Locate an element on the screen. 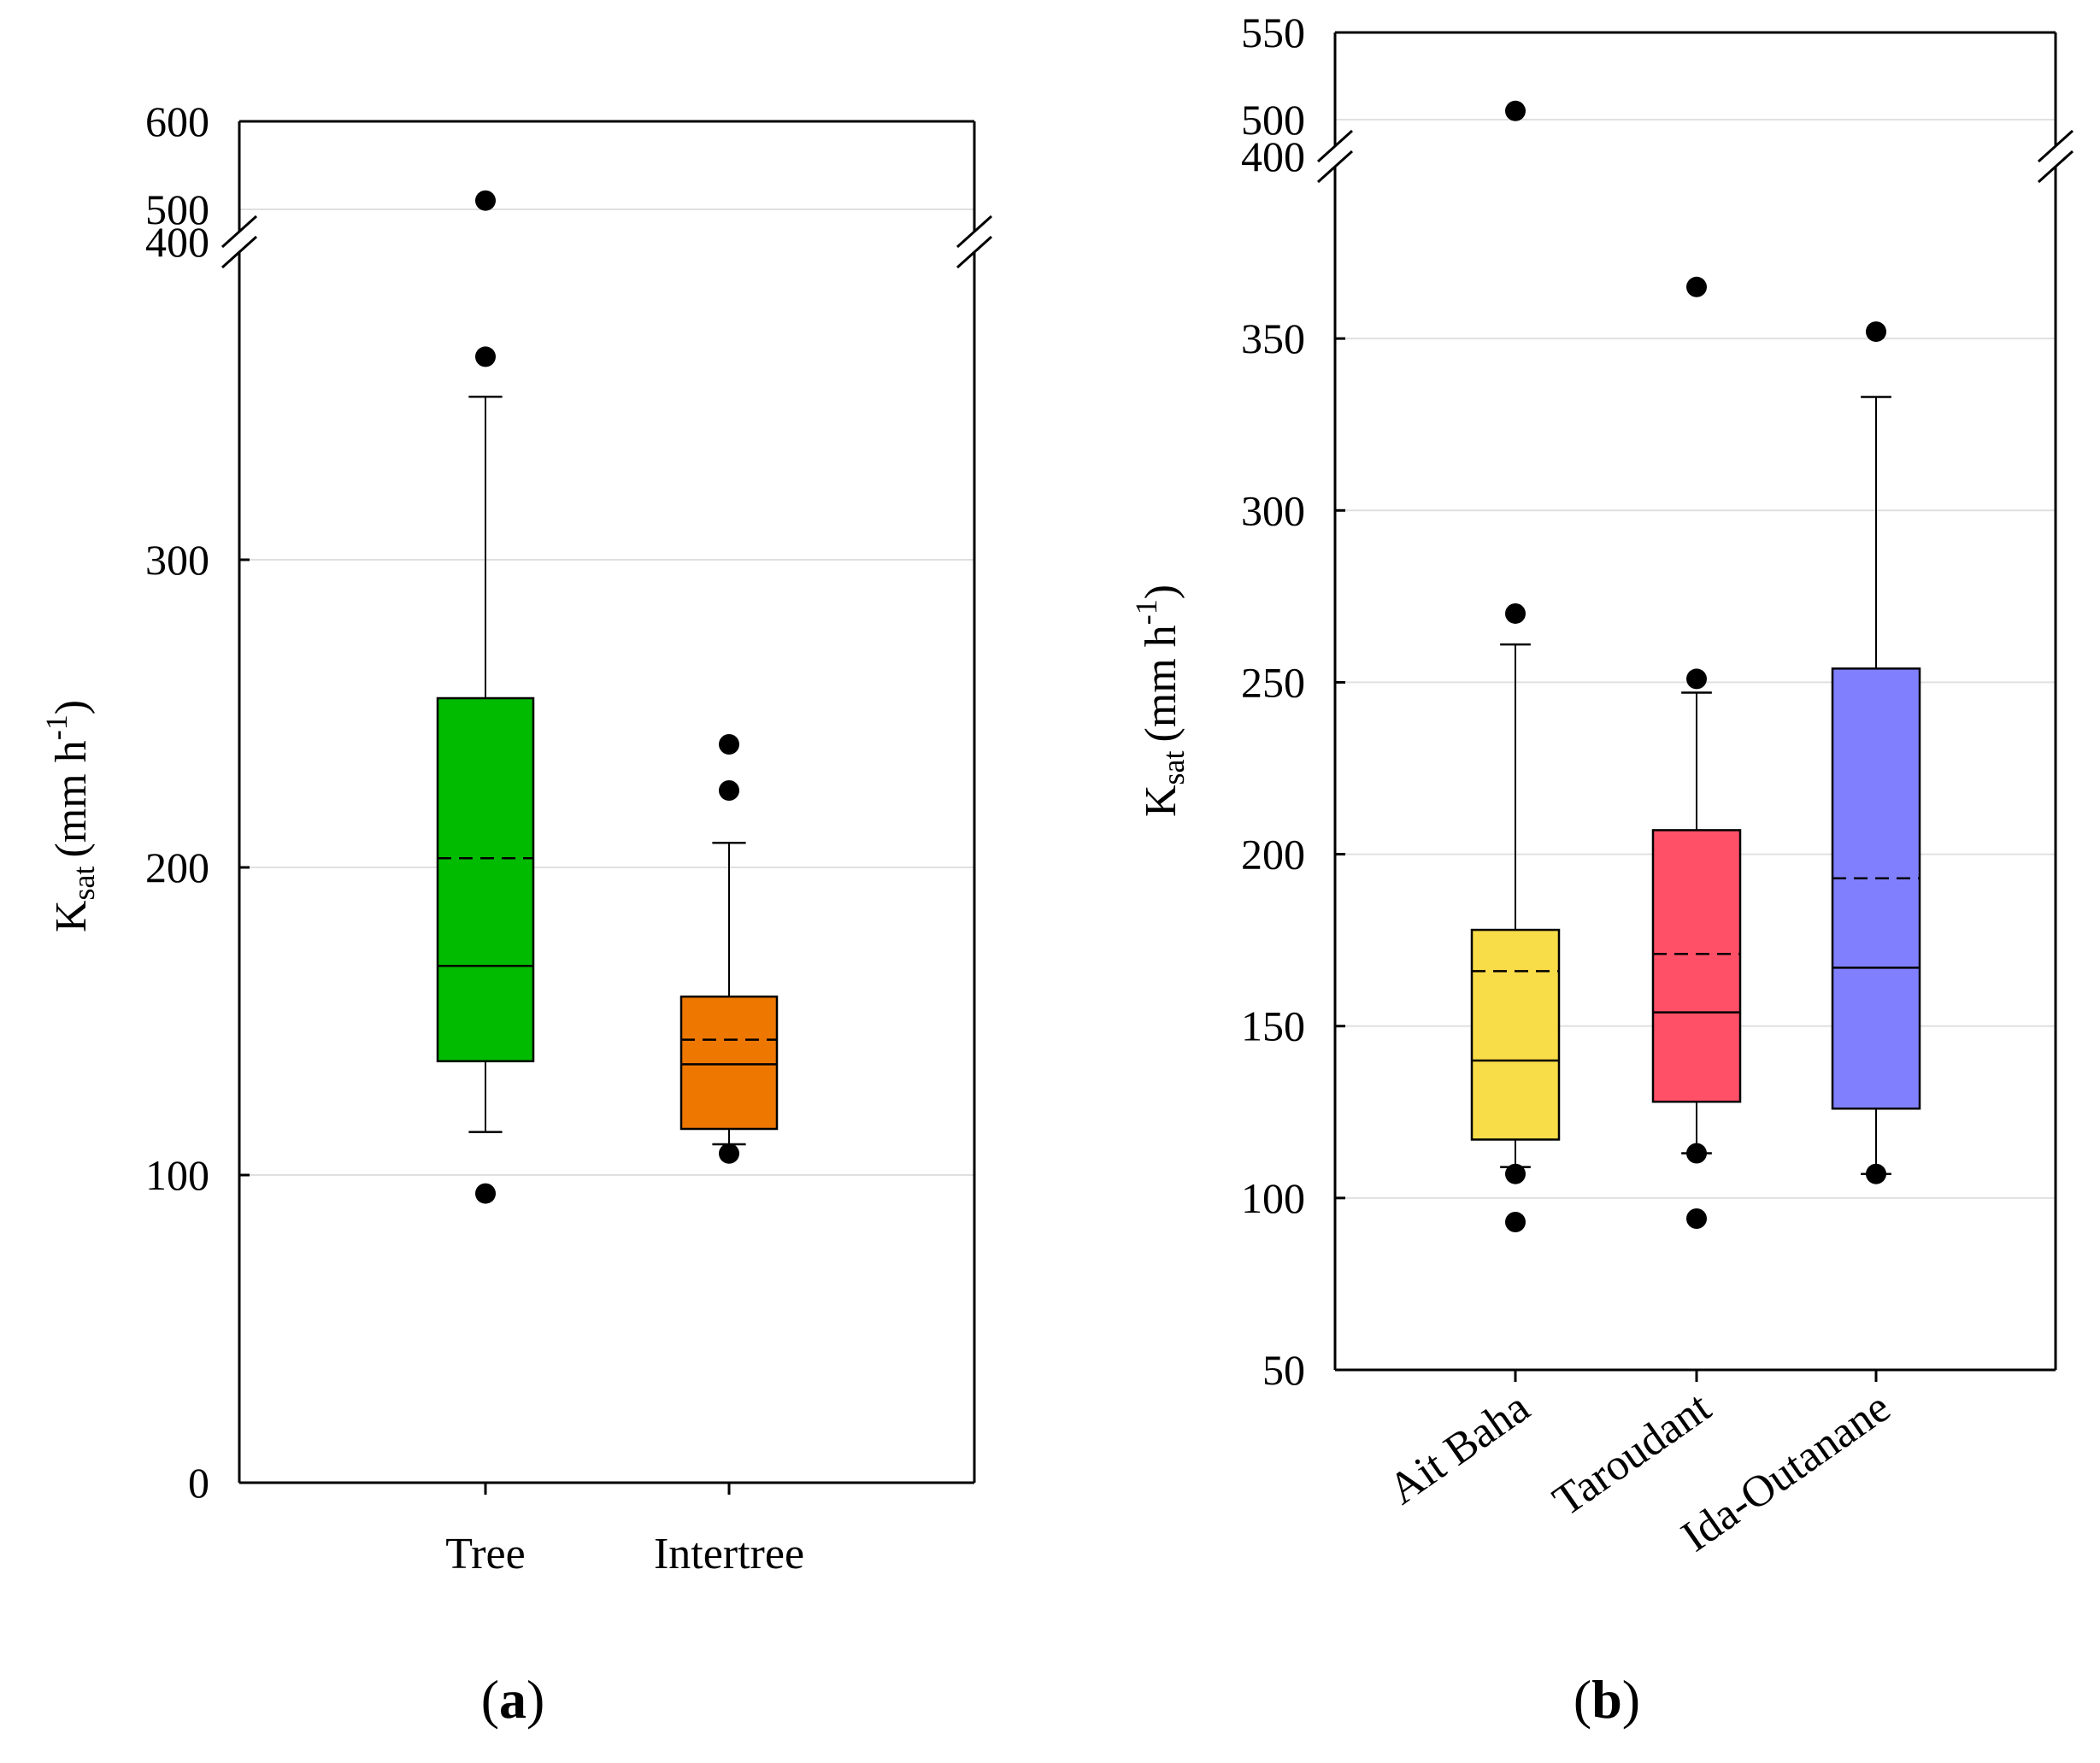 The width and height of the screenshot is (2100, 1763). box-ait-baha is located at coordinates (1515, 1034).